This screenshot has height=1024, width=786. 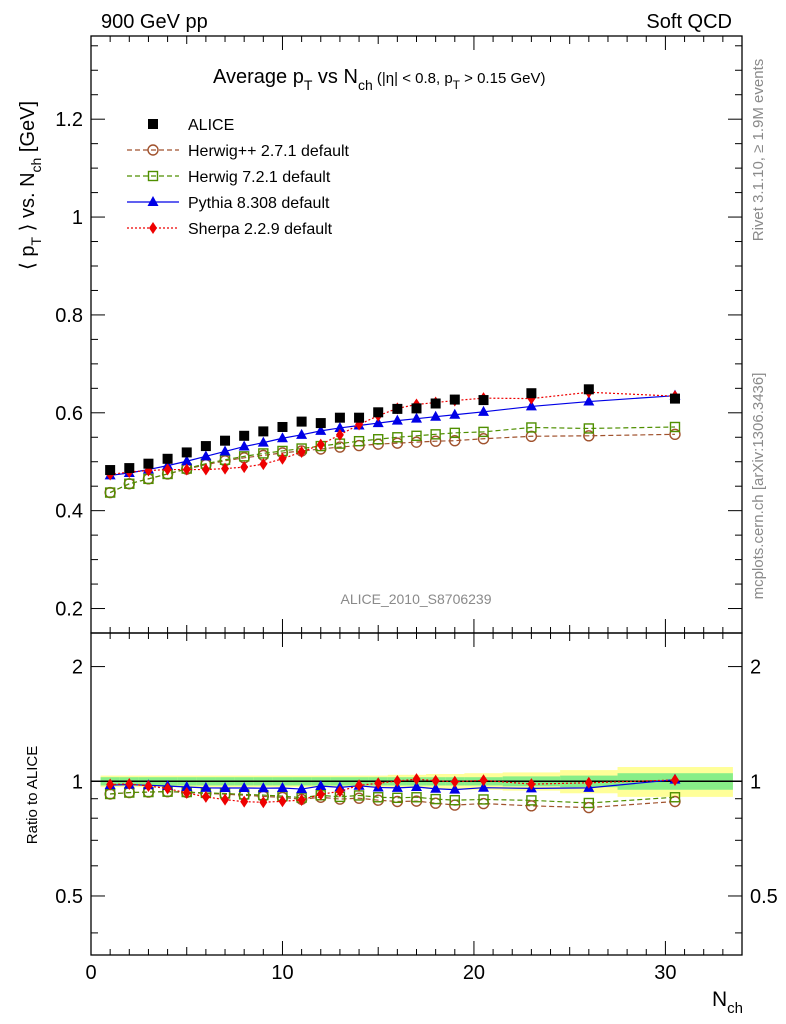 What do you see at coordinates (282, 973) in the screenshot?
I see `x-tick-label: 10` at bounding box center [282, 973].